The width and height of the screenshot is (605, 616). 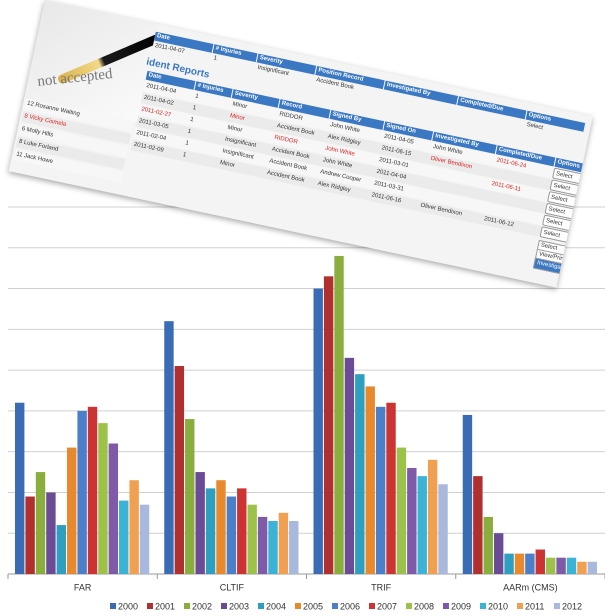 What do you see at coordinates (534, 606) in the screenshot?
I see `legend-label: 2011` at bounding box center [534, 606].